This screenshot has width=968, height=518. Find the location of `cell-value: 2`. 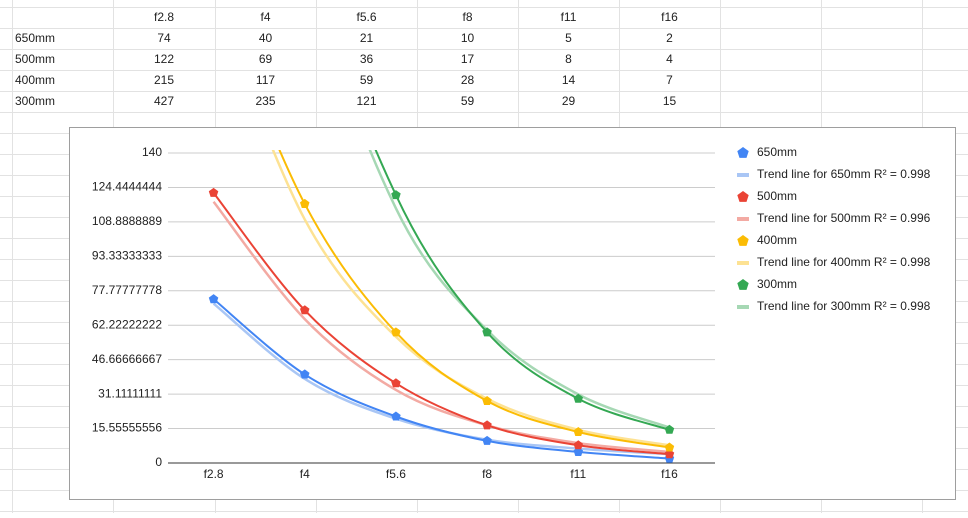

cell-value: 2 is located at coordinates (669, 38).